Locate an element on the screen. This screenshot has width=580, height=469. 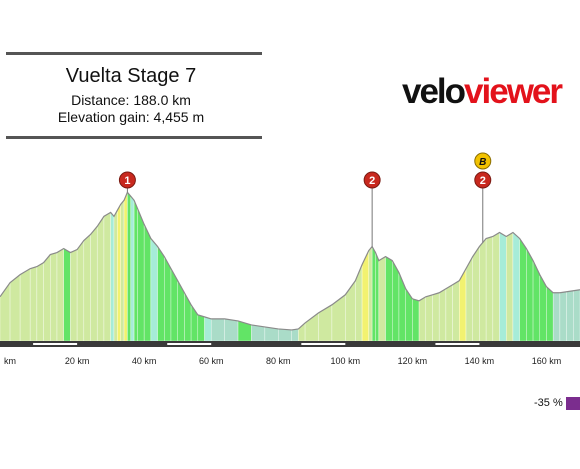
distance-axis-bar is located at coordinates (290, 344).